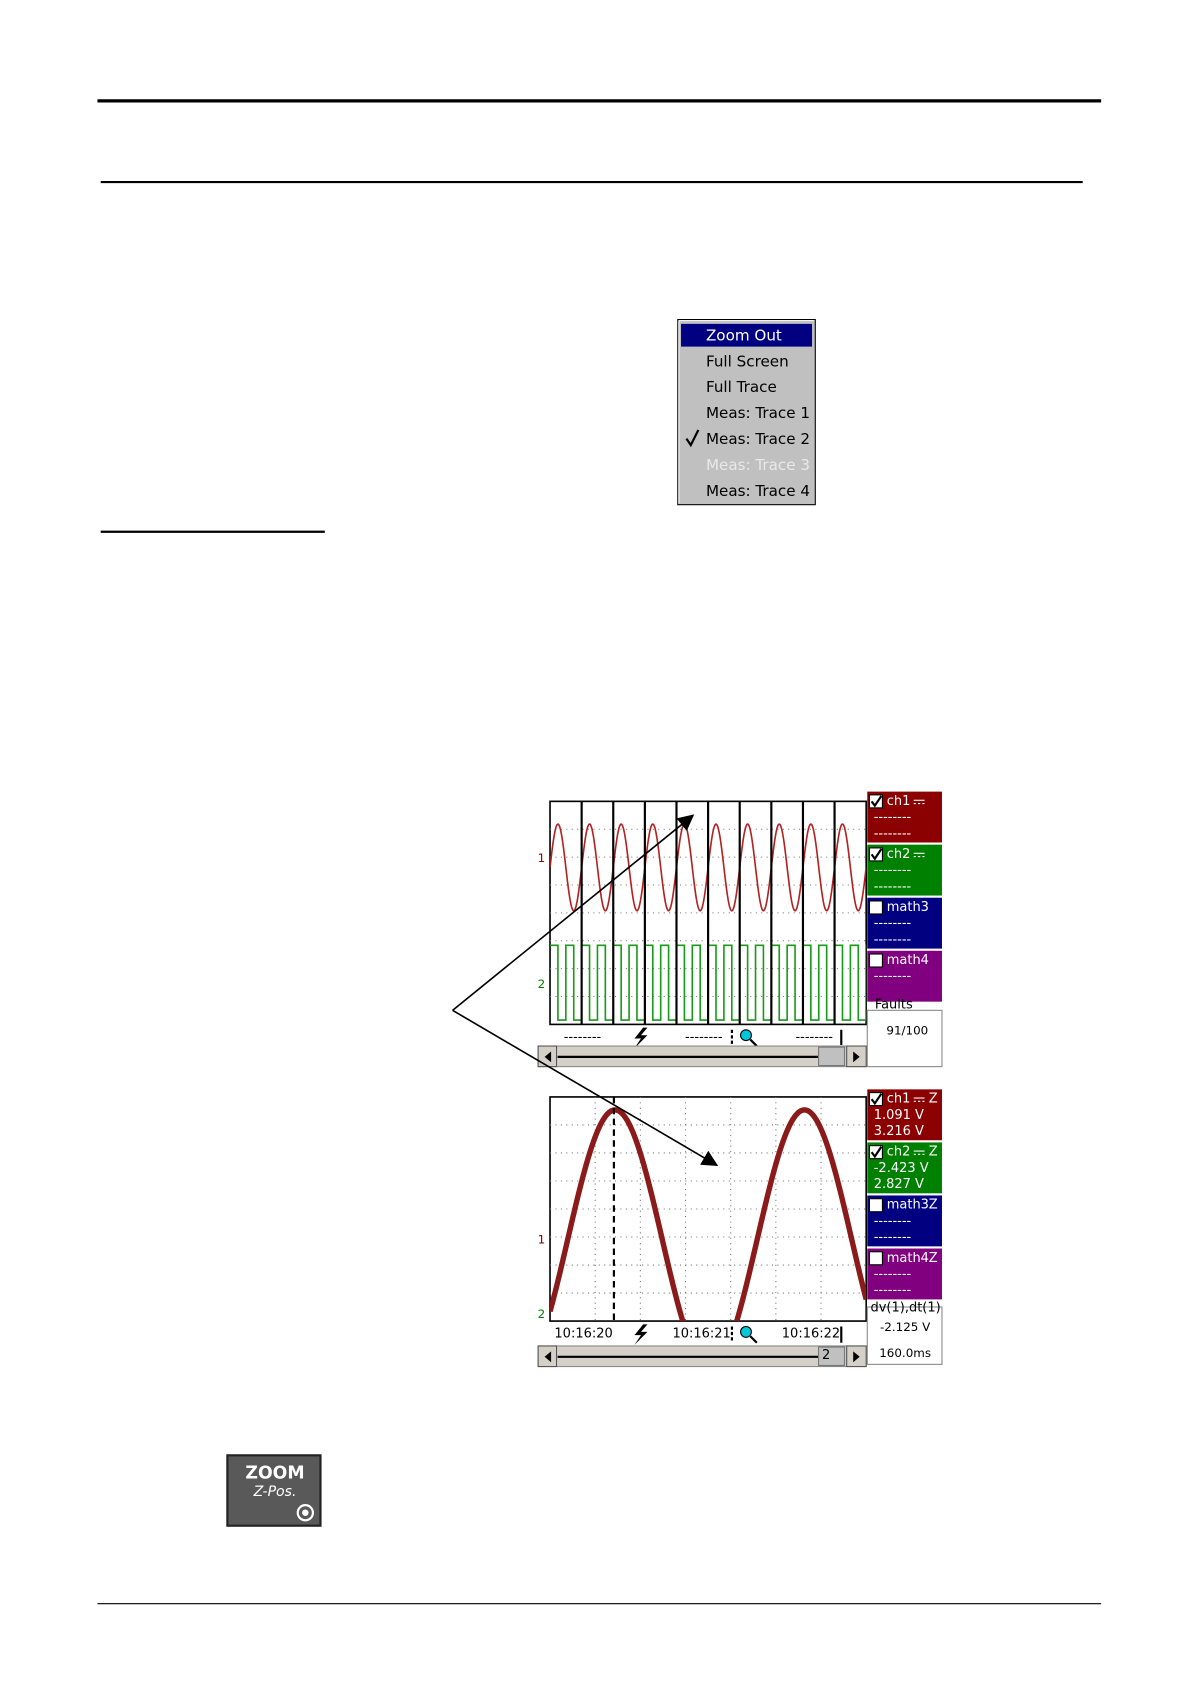 This screenshot has height=1689, width=1191. I want to click on status-title: dv(1),dt(1), so click(906, 1308).